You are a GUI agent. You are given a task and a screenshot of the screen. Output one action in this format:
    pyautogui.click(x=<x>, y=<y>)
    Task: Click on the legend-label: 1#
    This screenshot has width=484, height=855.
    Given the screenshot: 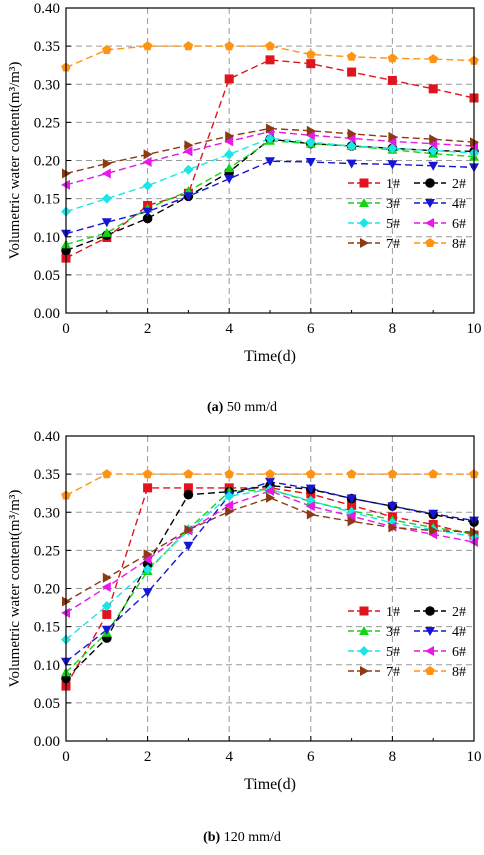 What is the action you would take?
    pyautogui.click(x=393, y=612)
    